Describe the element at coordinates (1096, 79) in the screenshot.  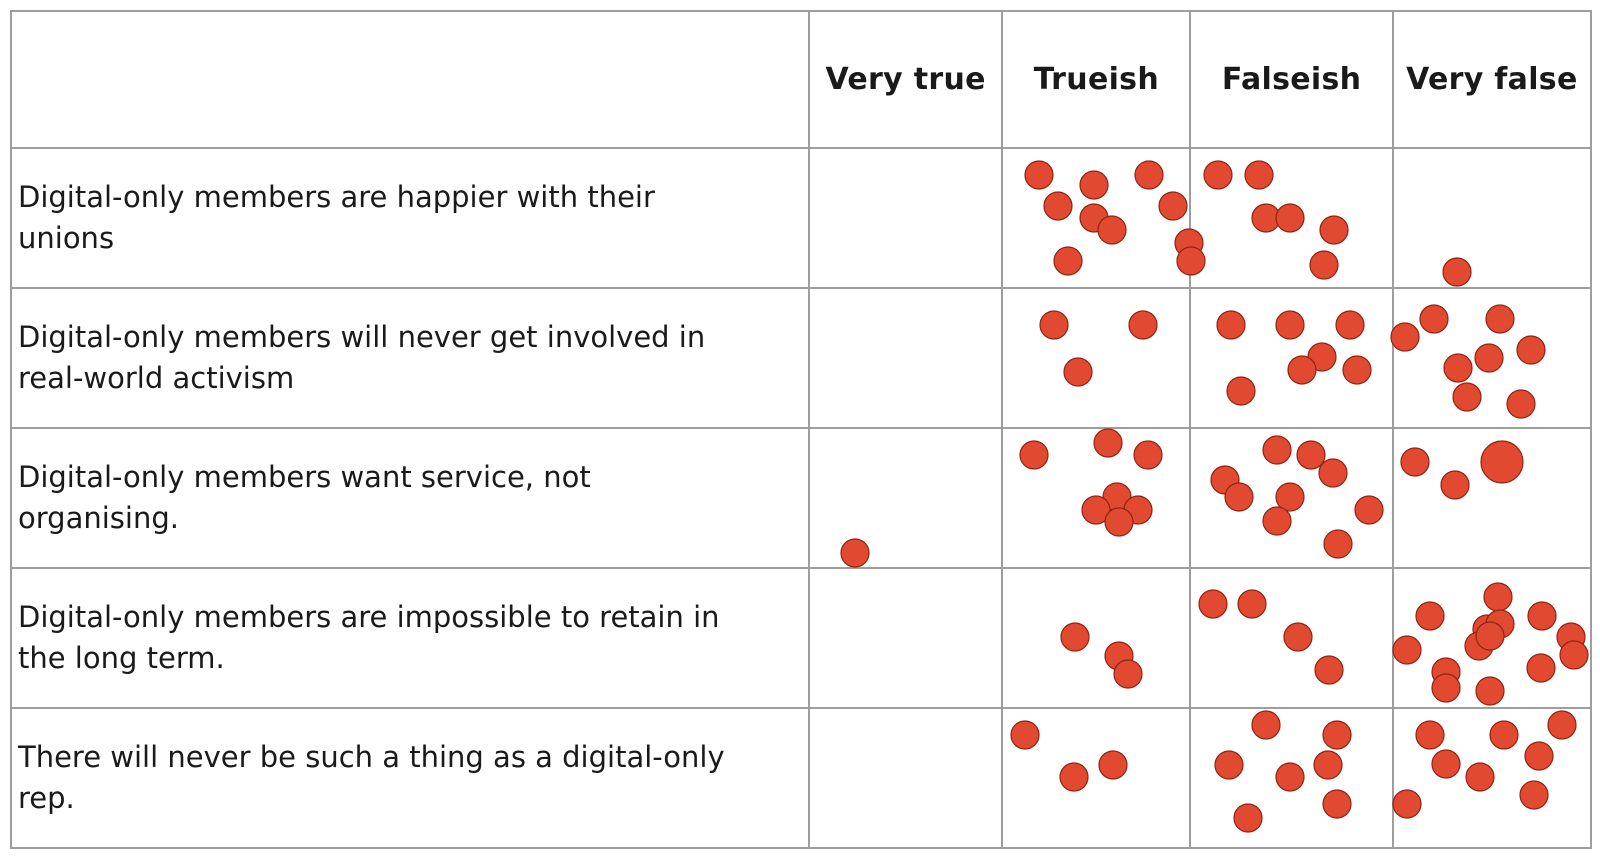
I see `column-header-trueish: Trueish` at that location.